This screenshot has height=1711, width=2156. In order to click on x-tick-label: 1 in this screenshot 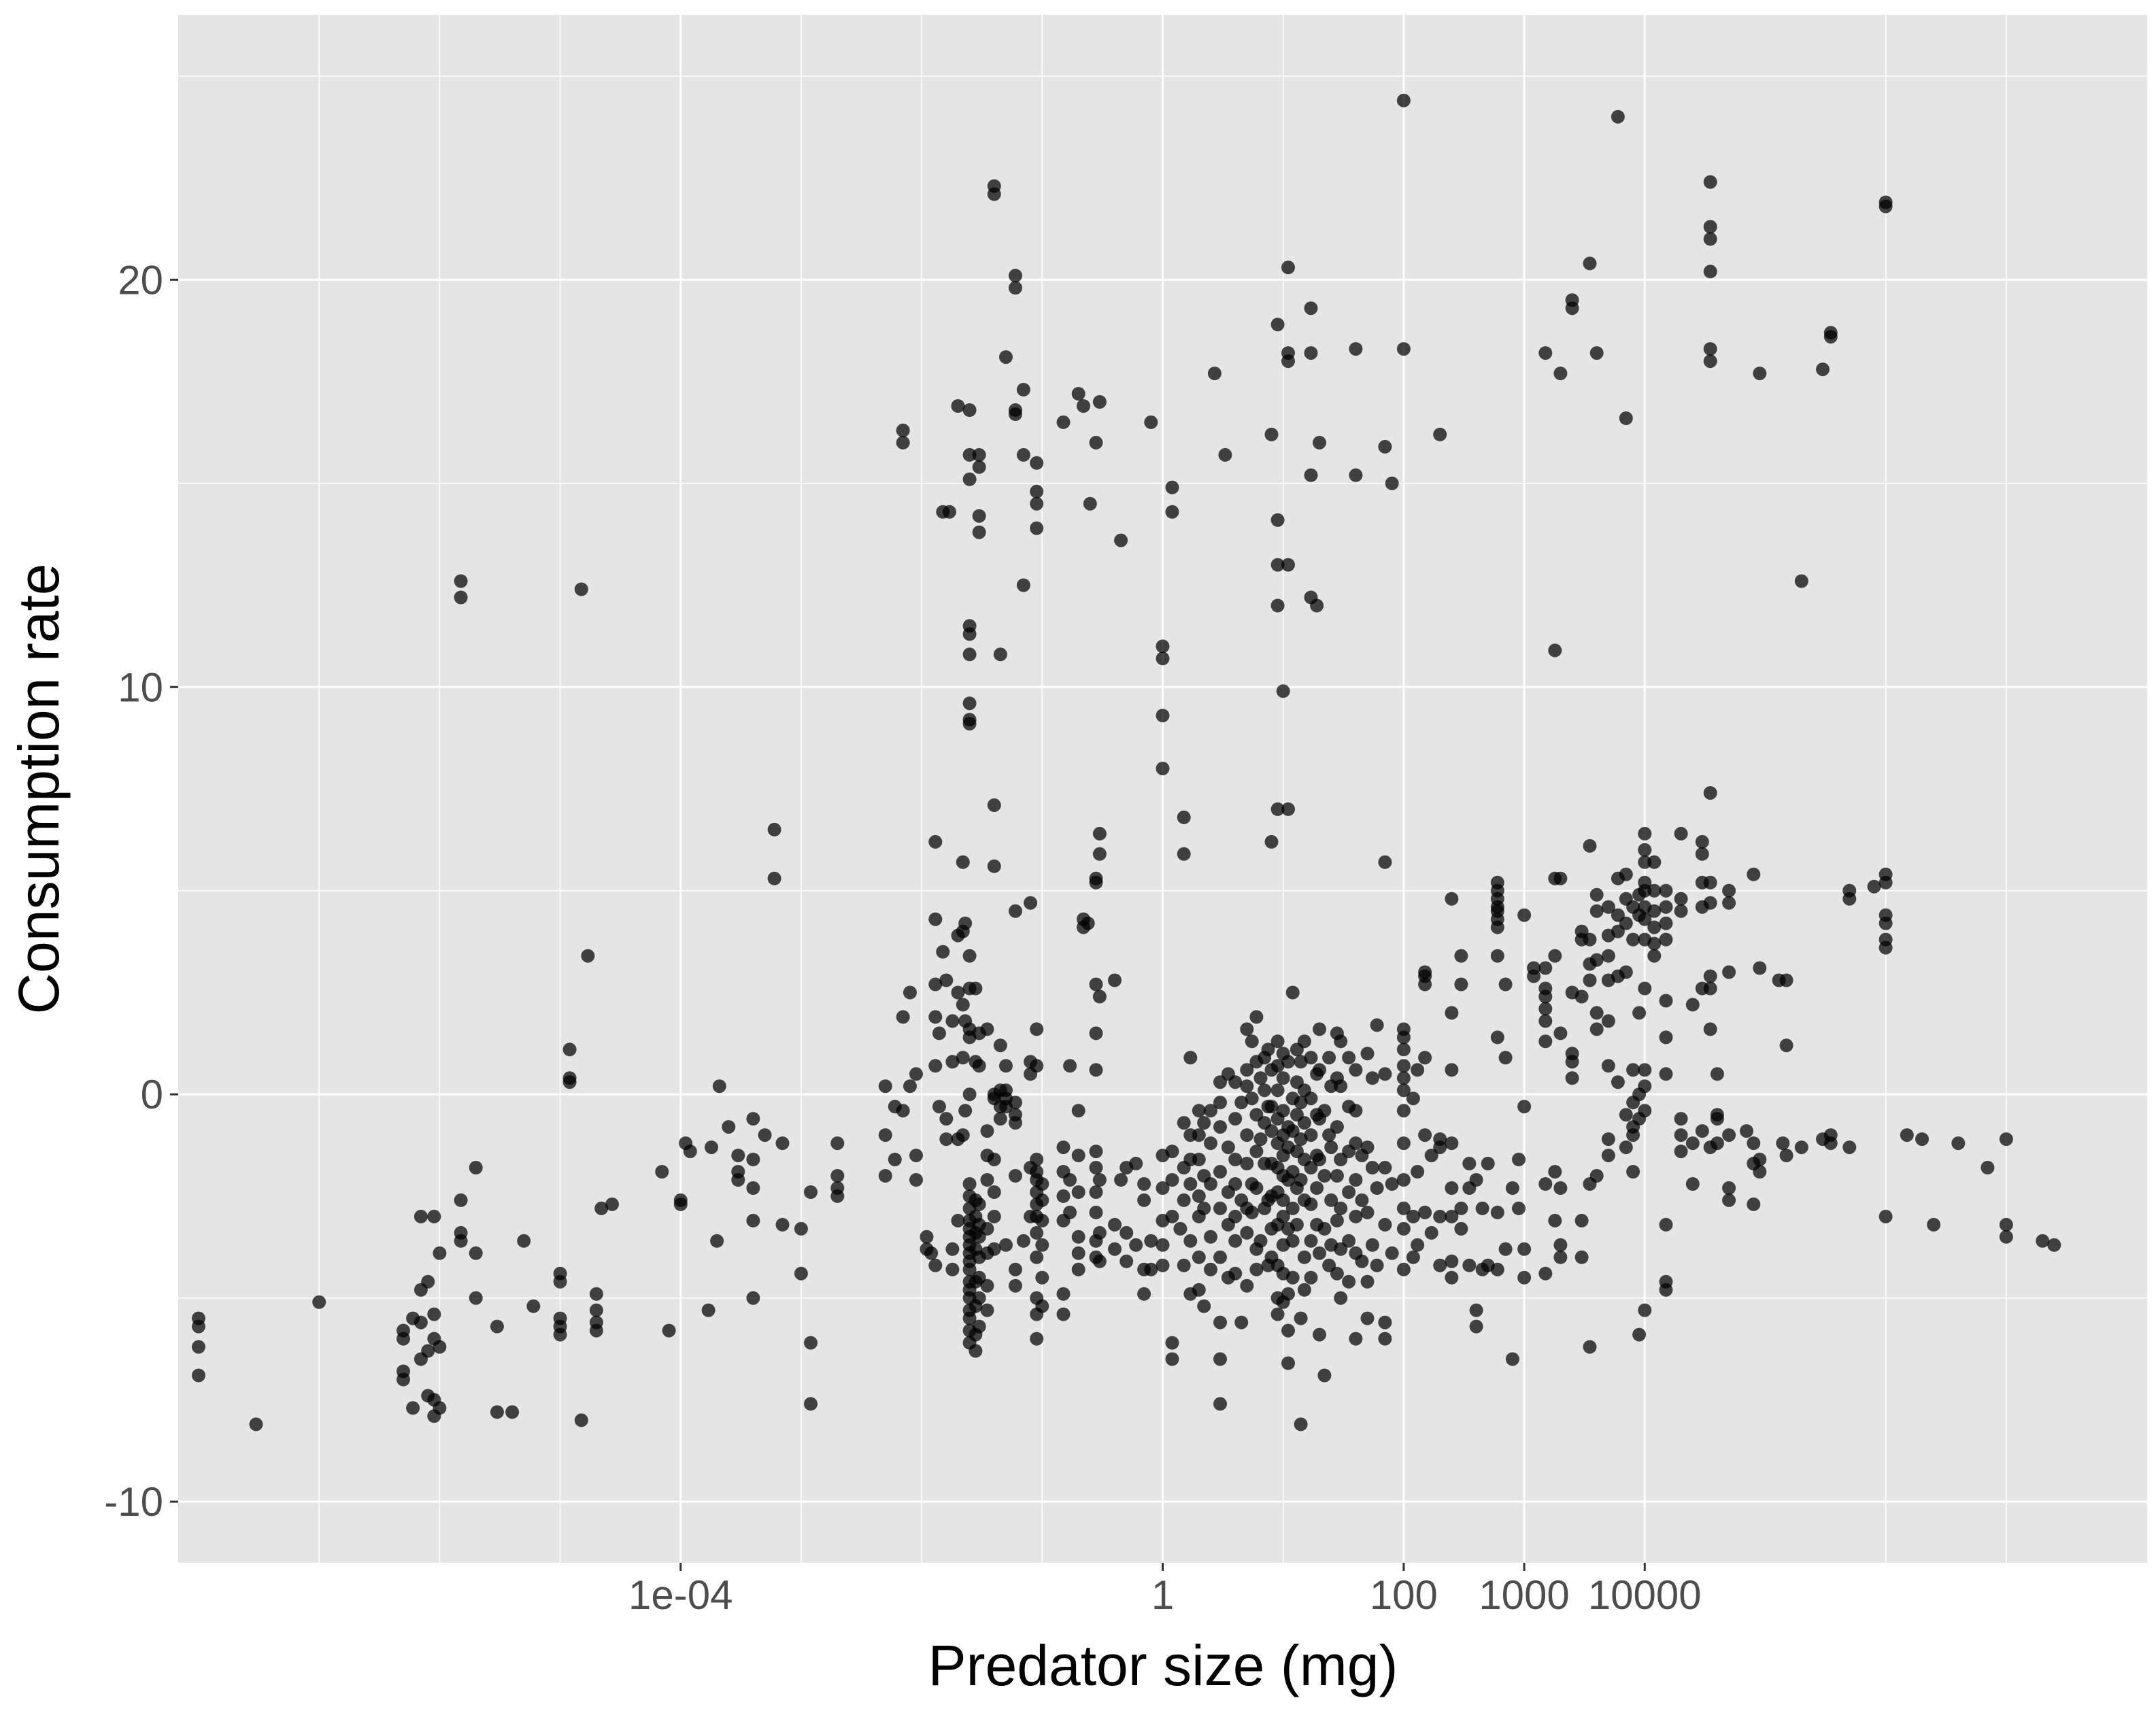, I will do `click(1162, 1595)`.